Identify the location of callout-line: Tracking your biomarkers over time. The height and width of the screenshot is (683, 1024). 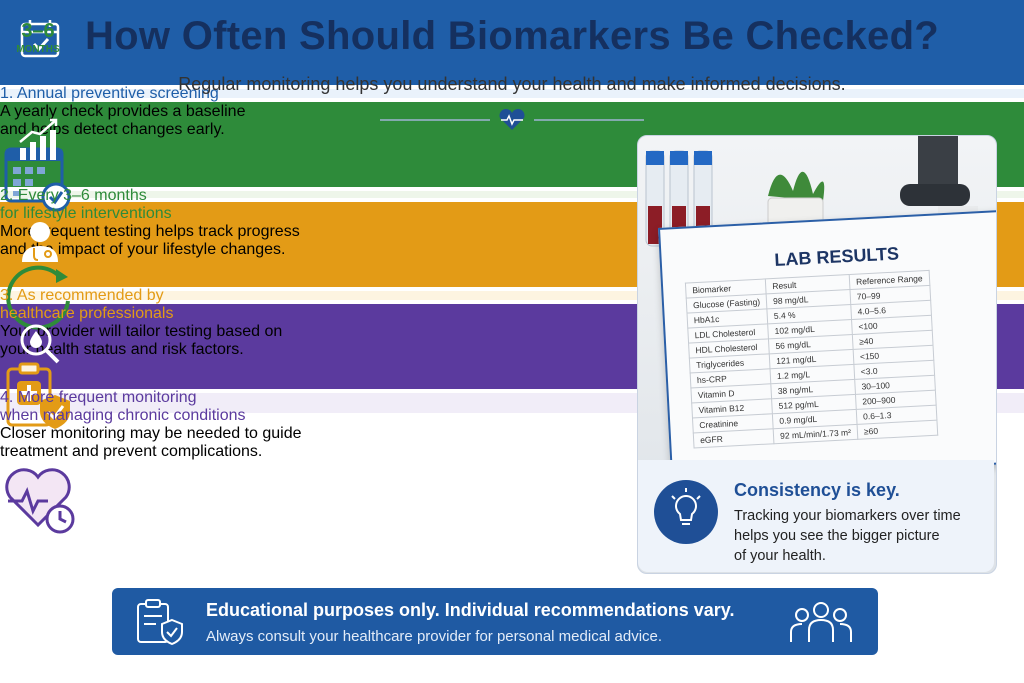
(847, 516).